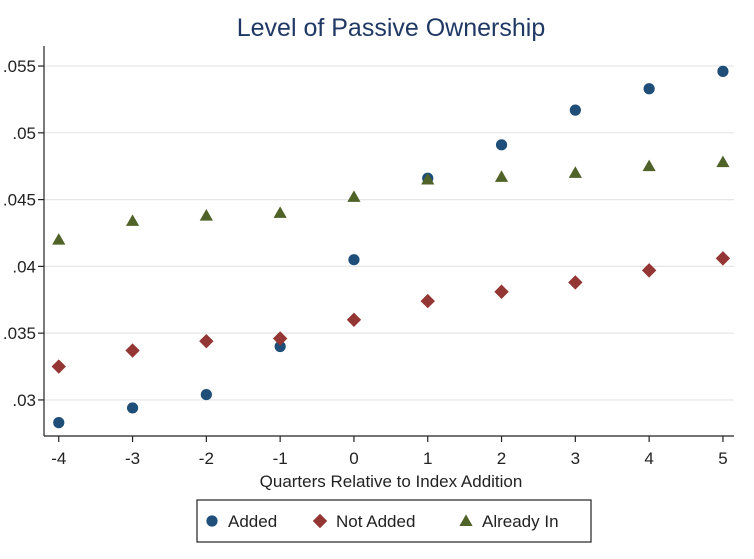 This screenshot has width=754, height=559. Describe the element at coordinates (280, 458) in the screenshot. I see `x-tick-label: -1` at that location.